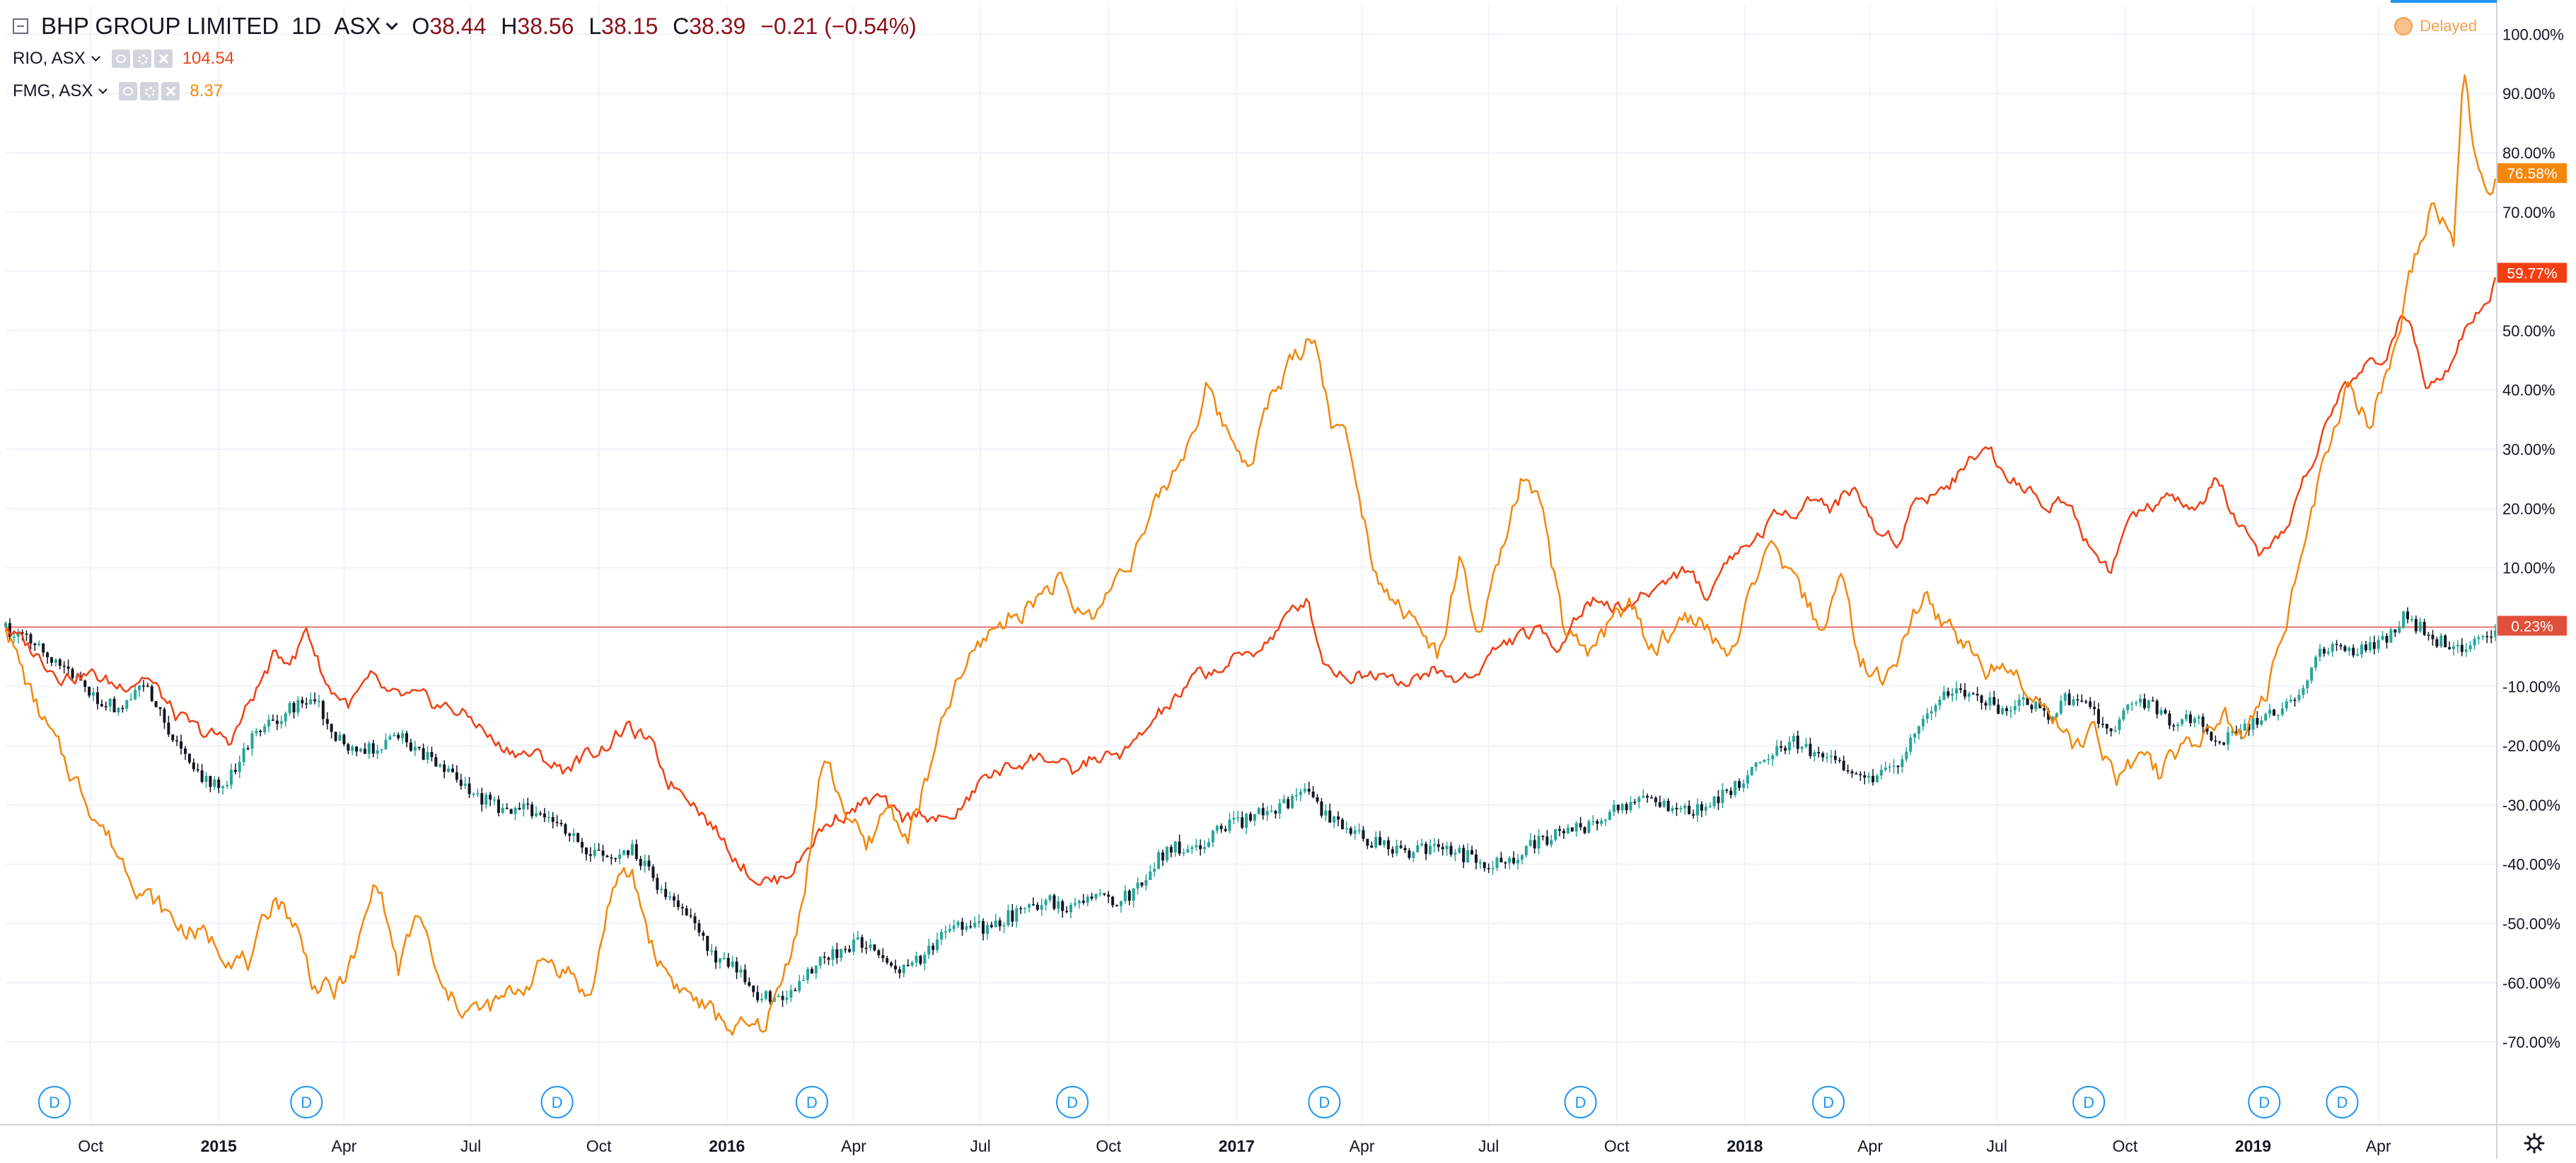  Describe the element at coordinates (469, 58) in the screenshot. I see `legend-rio-row: RIO, ASX 104.54` at that location.